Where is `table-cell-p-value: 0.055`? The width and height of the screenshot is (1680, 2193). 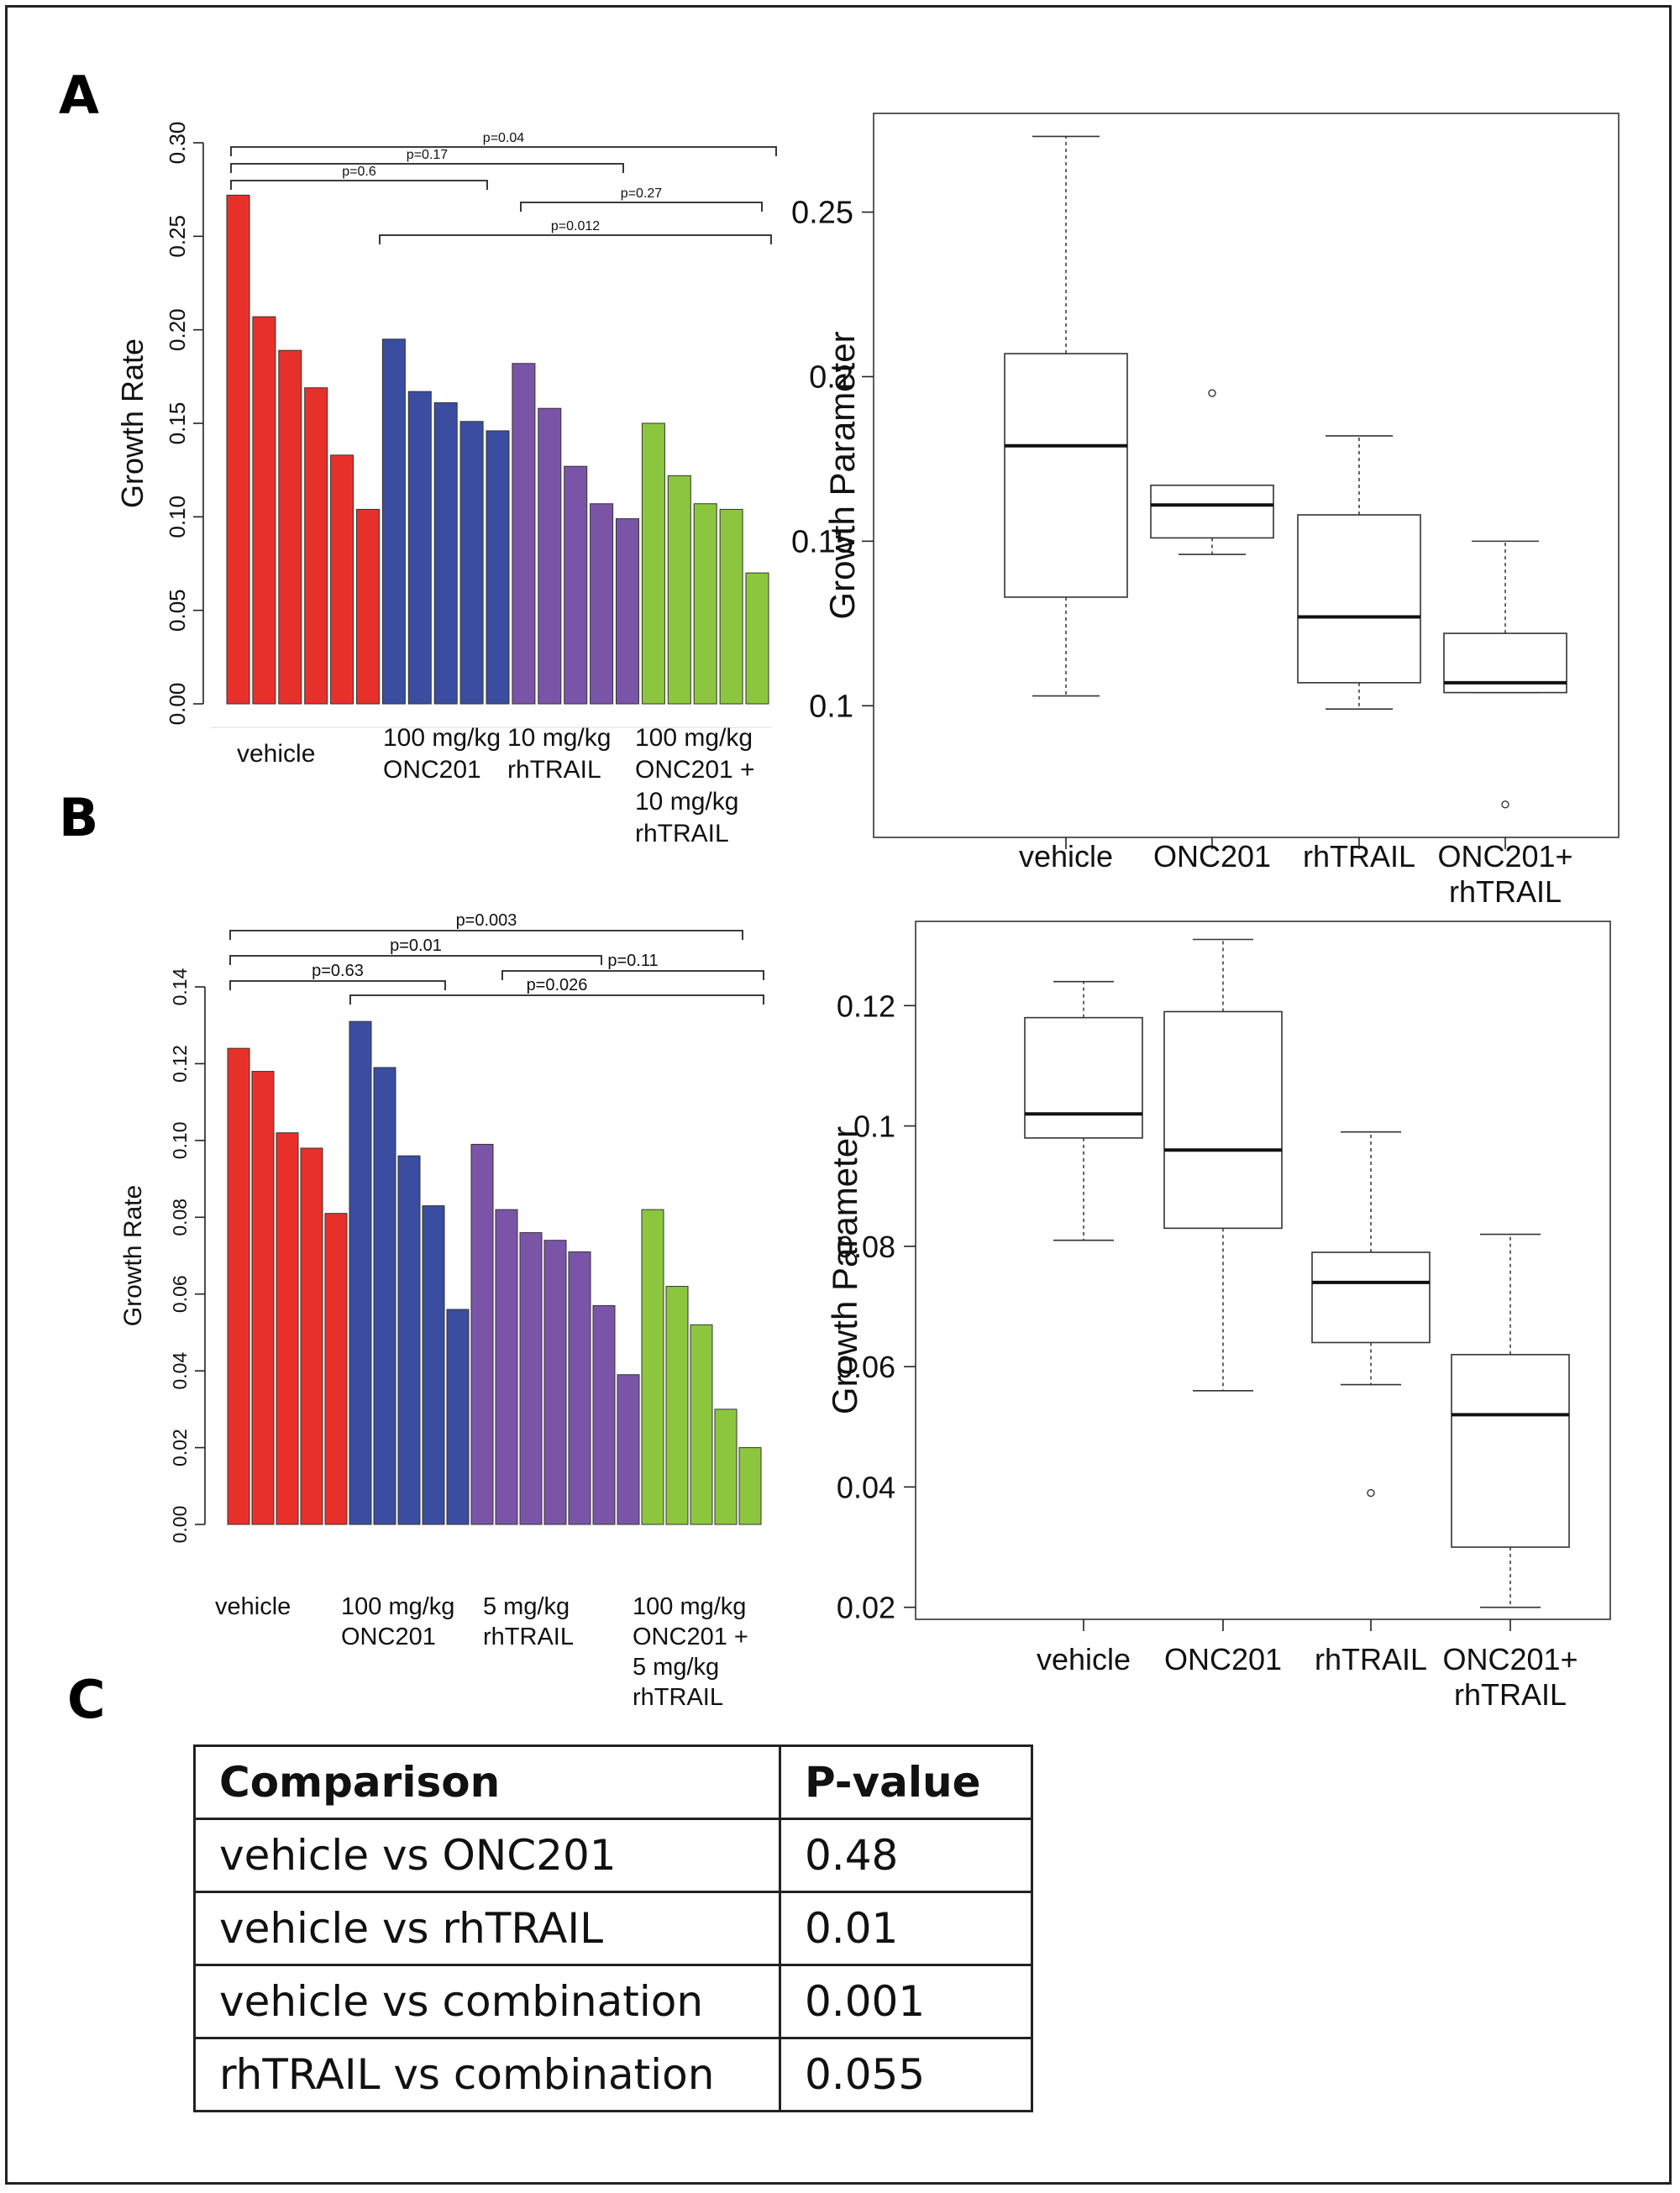
table-cell-p-value: 0.055 is located at coordinates (906, 2074).